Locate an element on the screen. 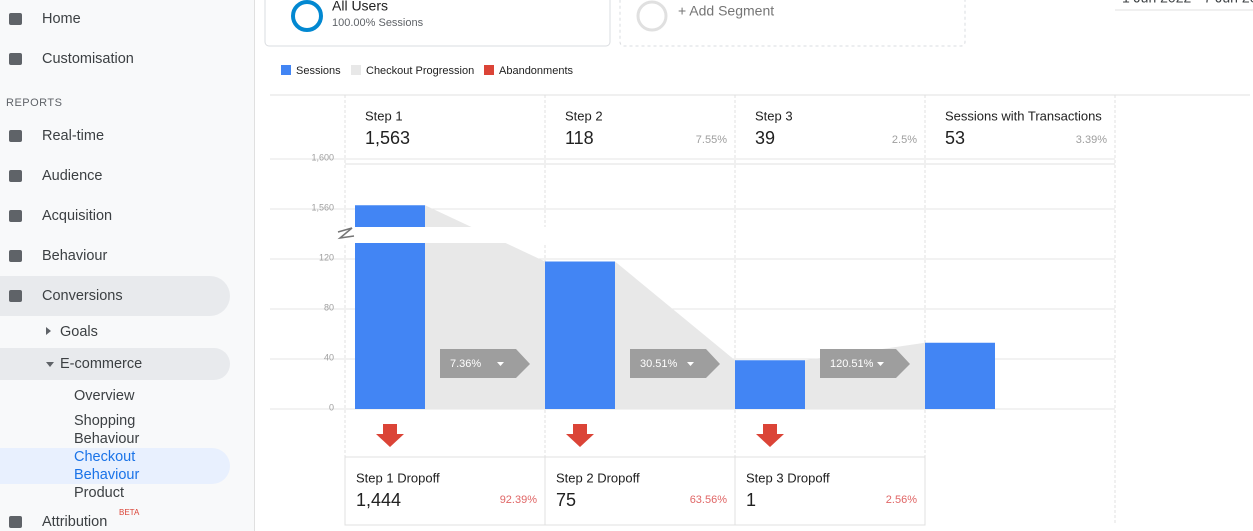  dropoff-percent: 92.39% is located at coordinates (519, 500).